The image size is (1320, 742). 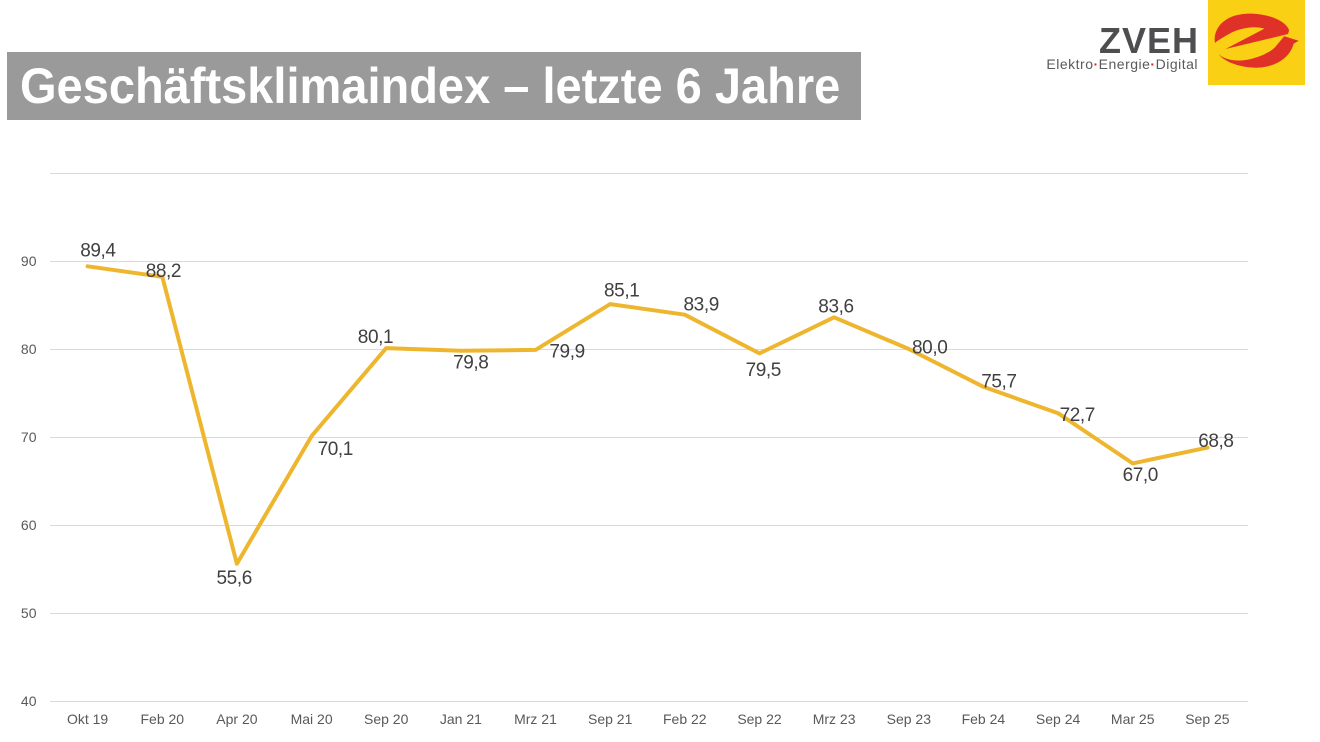 I want to click on svg-text: Sep 25, so click(x=1207, y=719).